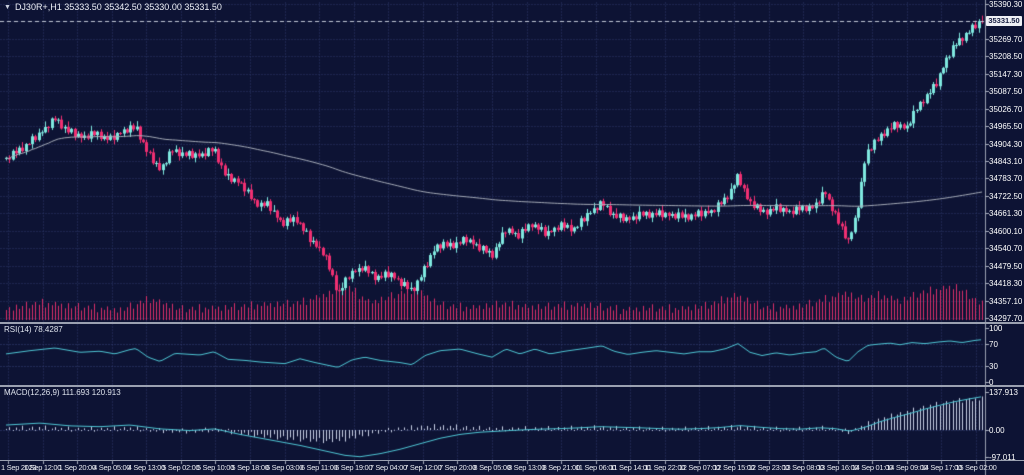 The height and width of the screenshot is (475, 1024). I want to click on price-axis-label: 34904.30, so click(1006, 144).